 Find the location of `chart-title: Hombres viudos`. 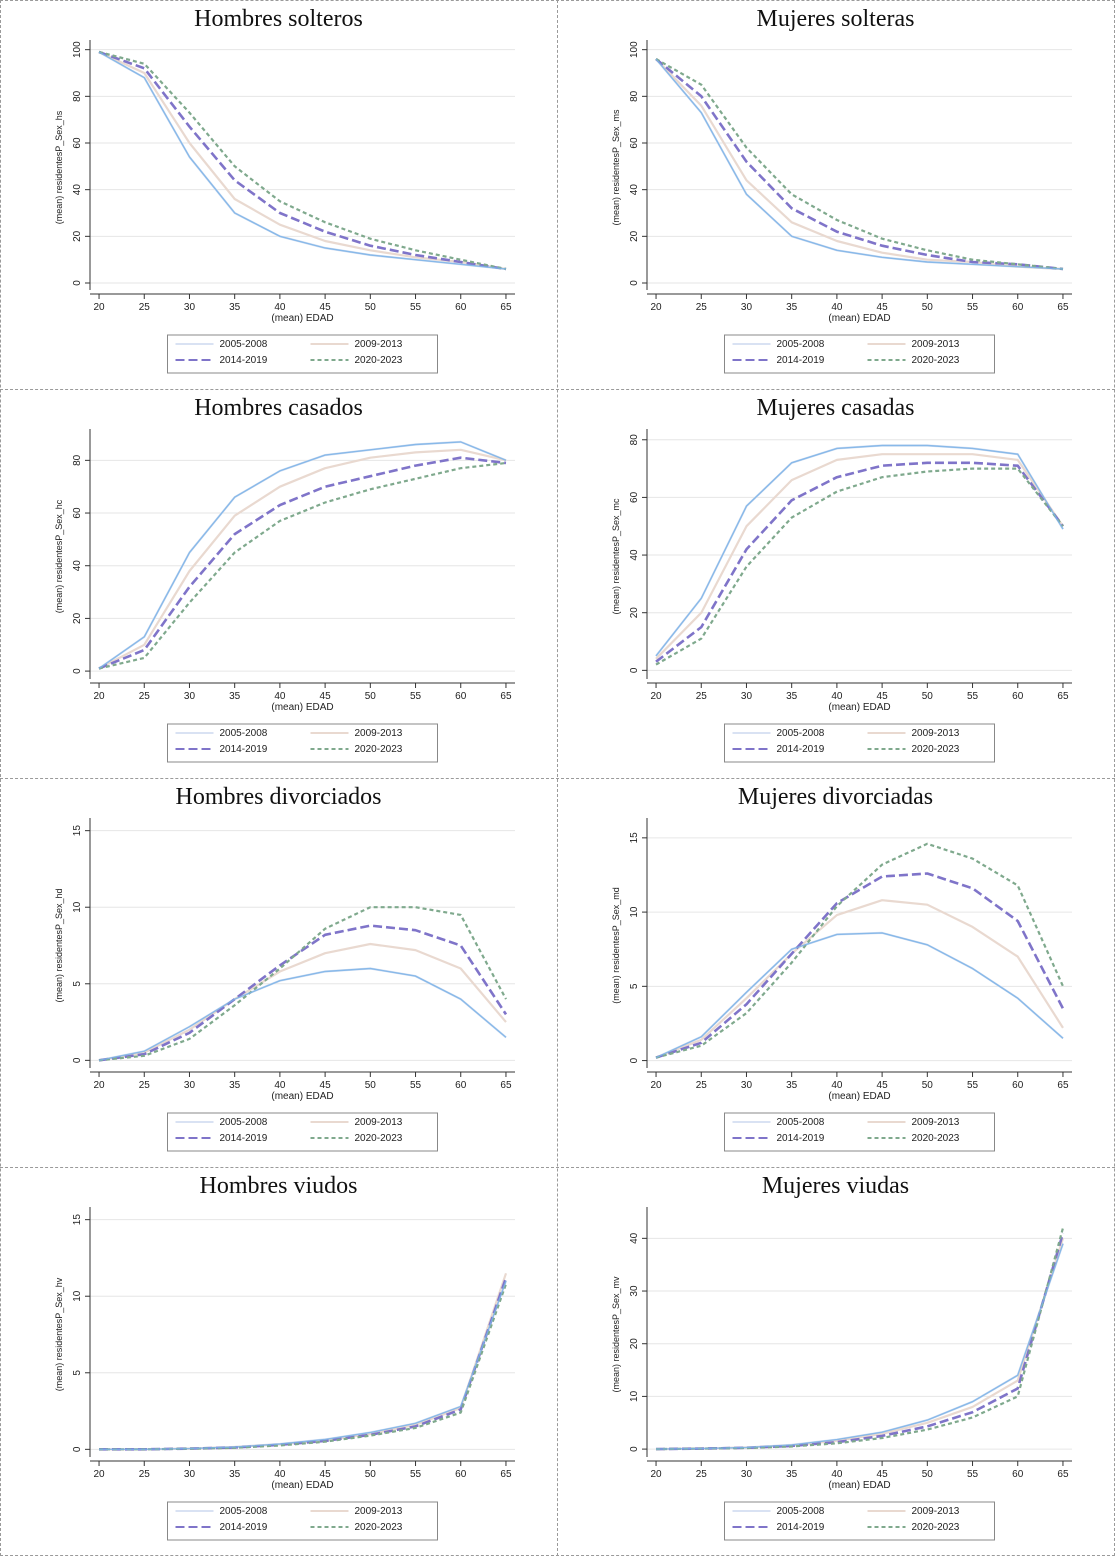

chart-title: Hombres viudos is located at coordinates (278, 1186).